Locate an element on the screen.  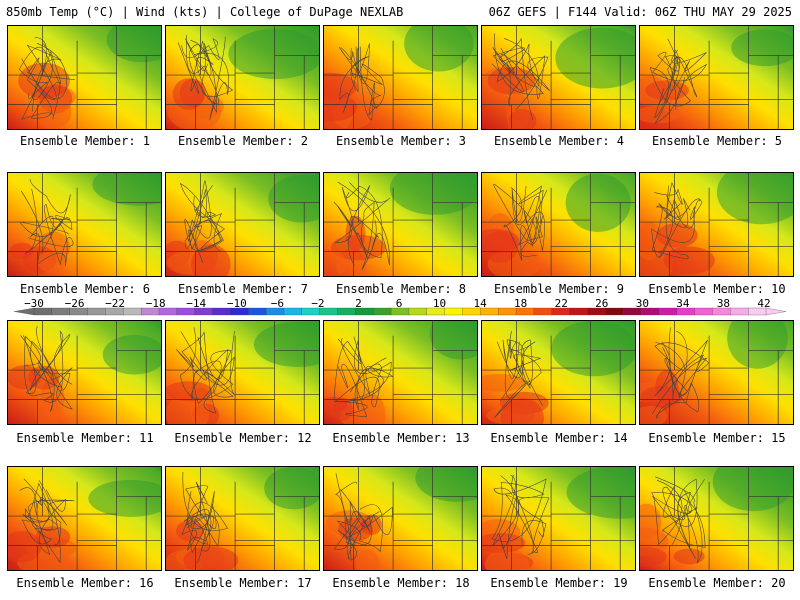
ensemble-member-label: Ensemble Member: 15 is located at coordinates (717, 438).